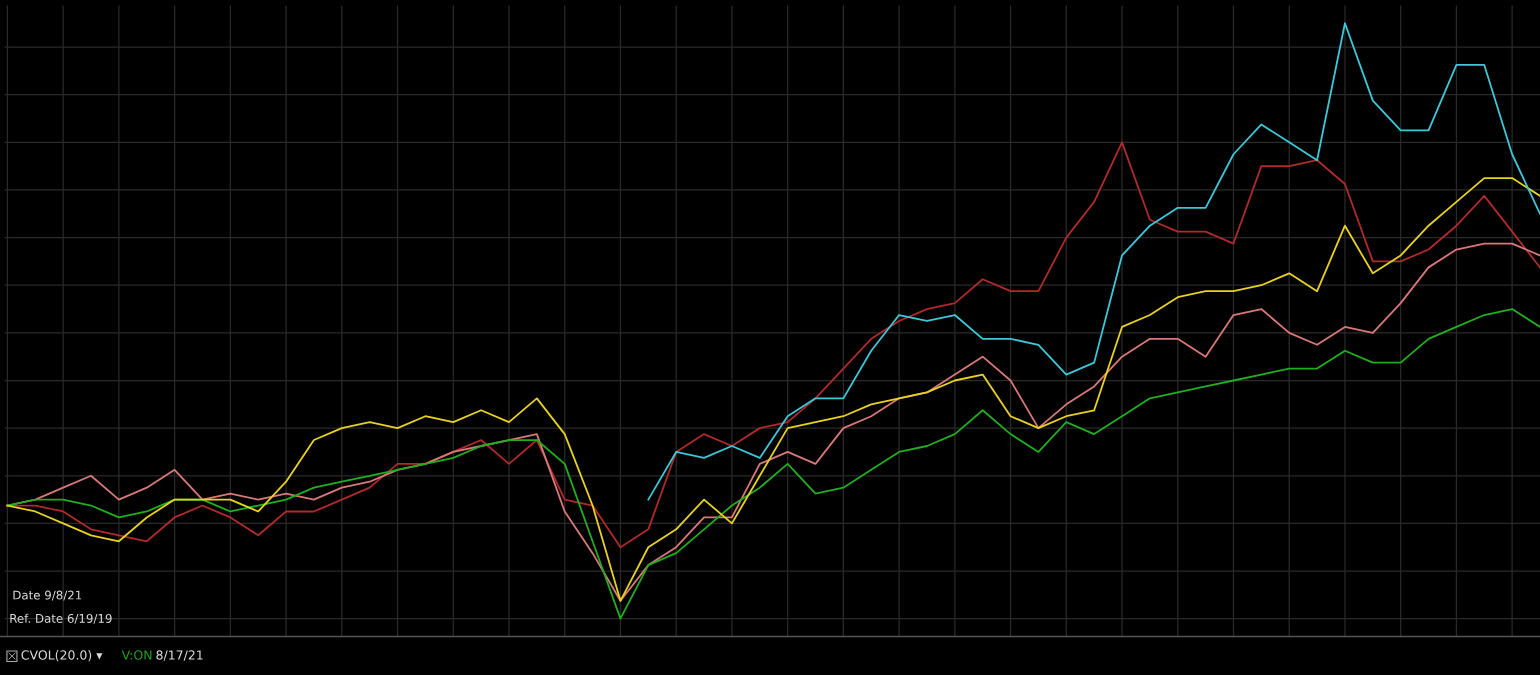 The width and height of the screenshot is (1540, 675). What do you see at coordinates (179, 655) in the screenshot?
I see `text: 8/17/21` at bounding box center [179, 655].